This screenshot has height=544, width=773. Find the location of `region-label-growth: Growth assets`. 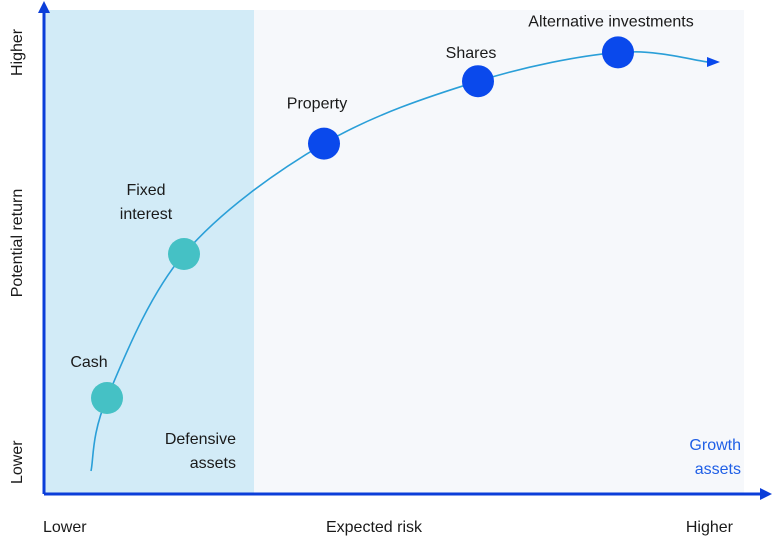

region-label-growth: Growth assets is located at coordinates (715, 457).